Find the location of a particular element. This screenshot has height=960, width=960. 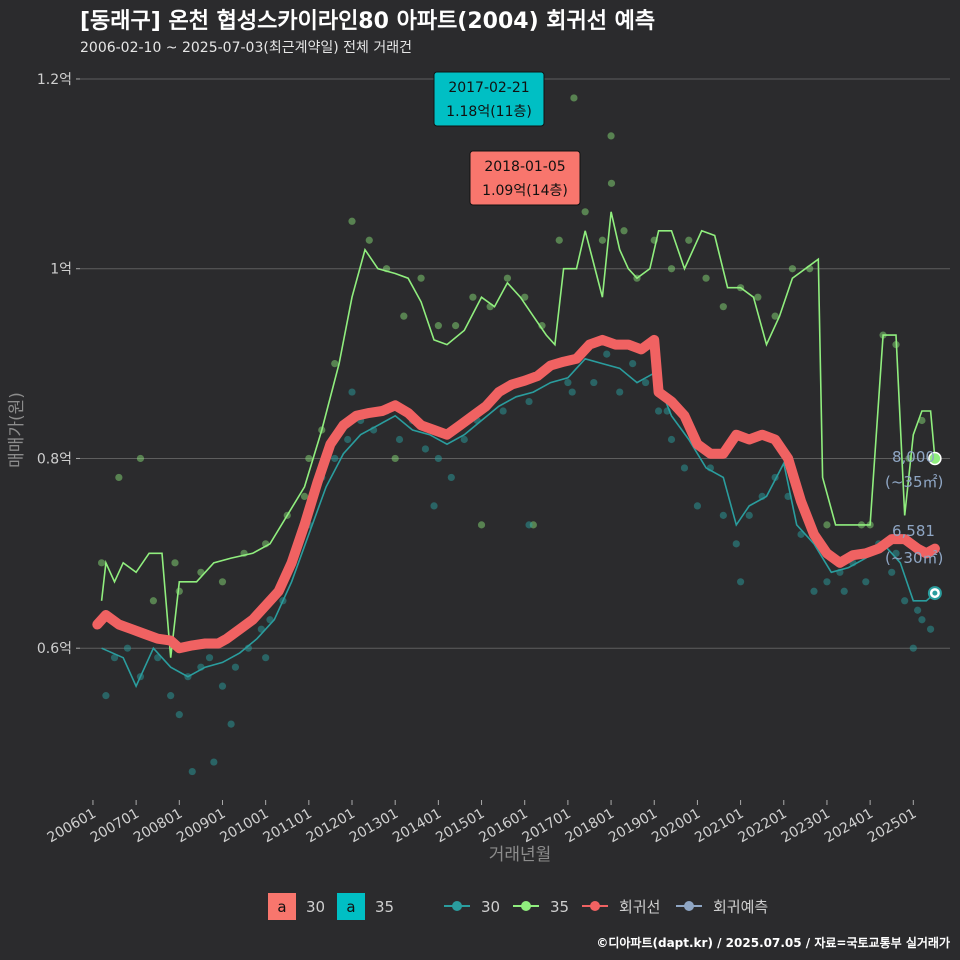

callout-value: 1.18억(11층) is located at coordinates (489, 112).